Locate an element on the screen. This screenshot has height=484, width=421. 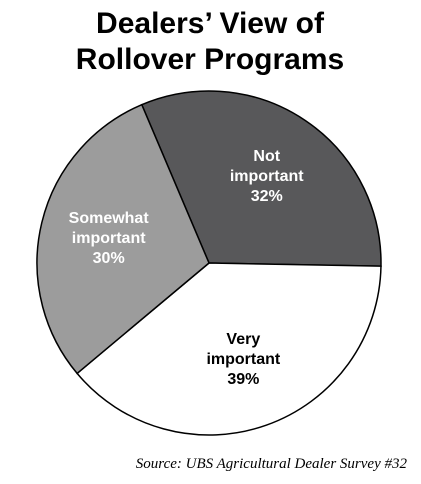
slice-label: Somewhat important 30% is located at coordinates (109, 239).